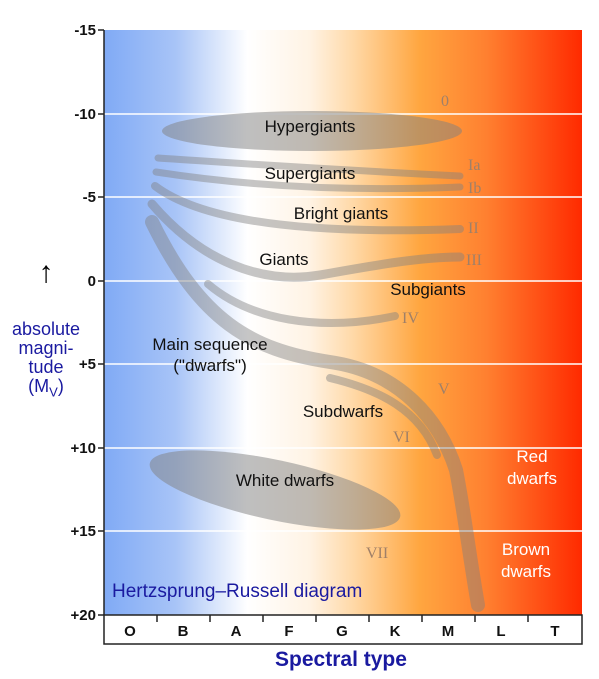 This screenshot has width=599, height=679. I want to click on subdwarfs-band, so click(383, 416).